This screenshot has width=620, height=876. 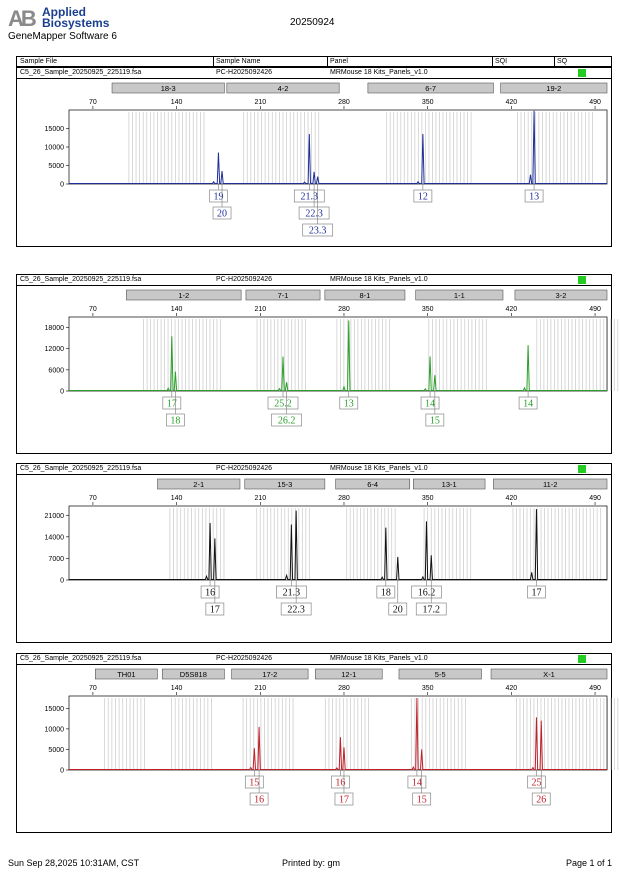 I want to click on y-tick-label: 10000, so click(x=55, y=729).